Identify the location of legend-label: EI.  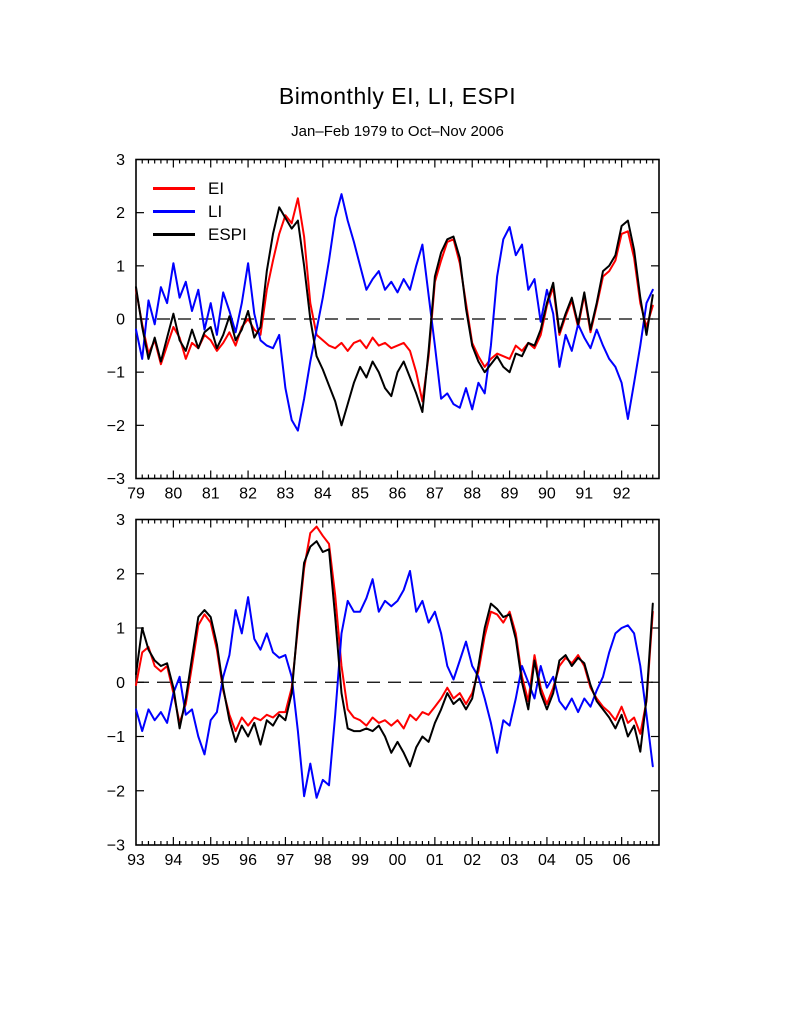
(216, 188).